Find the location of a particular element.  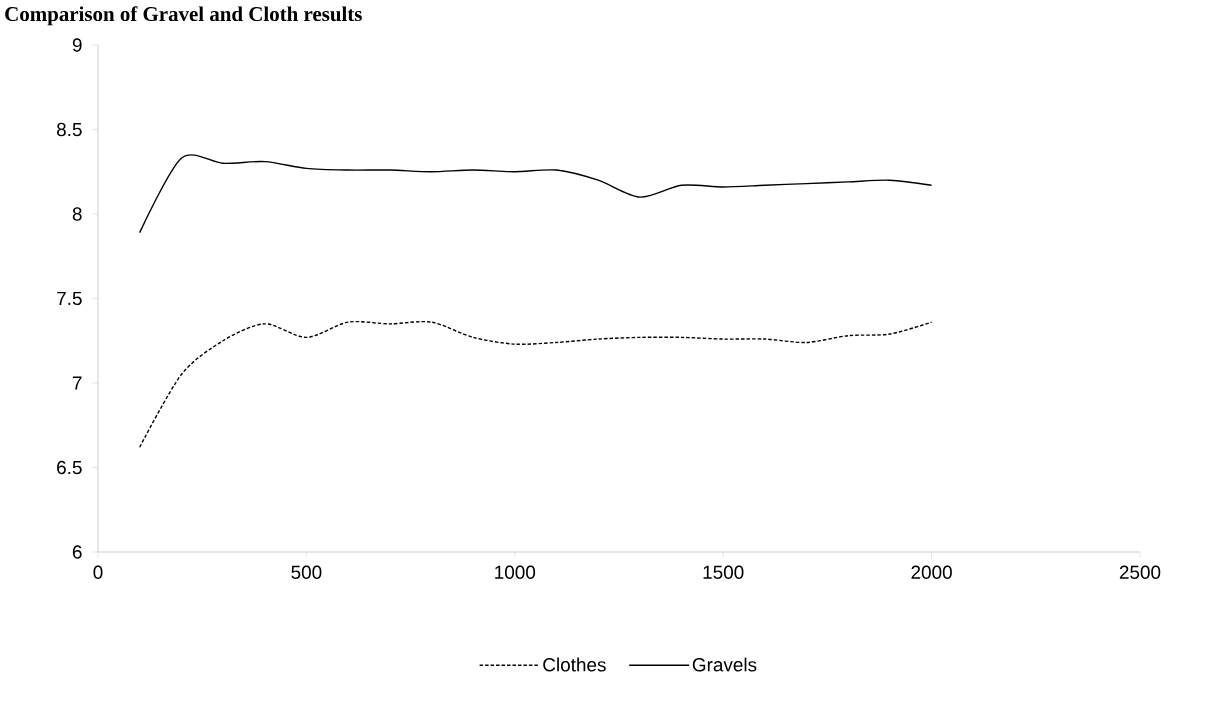

y-tick-label: 9 is located at coordinates (77, 45).